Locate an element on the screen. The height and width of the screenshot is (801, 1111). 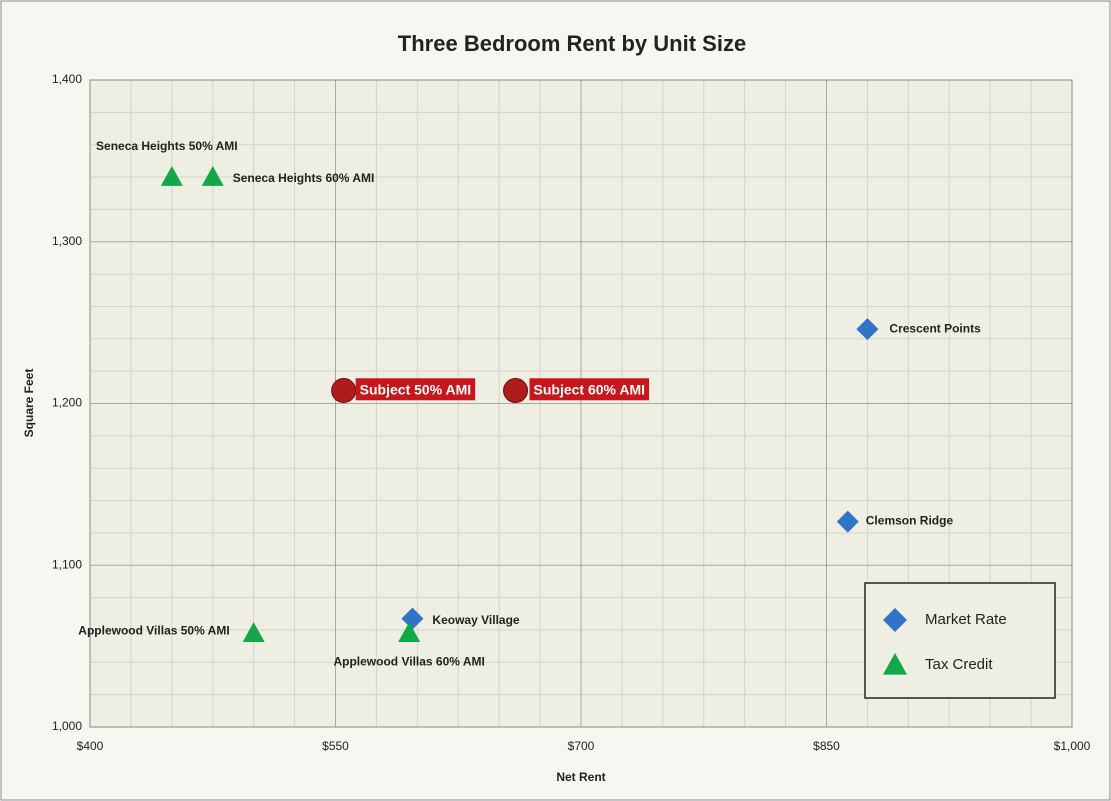
legend-box is located at coordinates (960, 640).